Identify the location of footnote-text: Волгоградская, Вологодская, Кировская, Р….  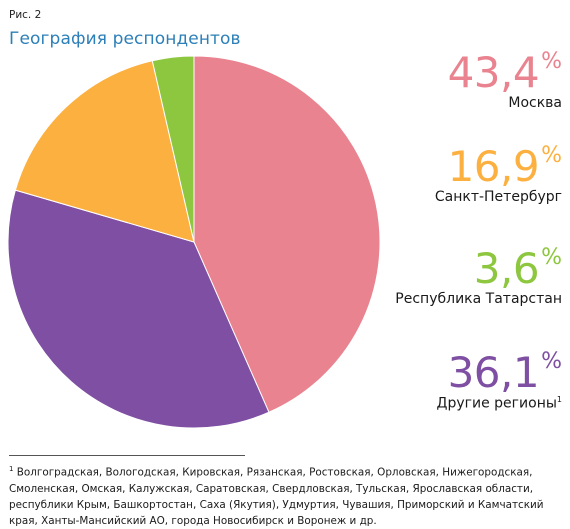
(276, 497).